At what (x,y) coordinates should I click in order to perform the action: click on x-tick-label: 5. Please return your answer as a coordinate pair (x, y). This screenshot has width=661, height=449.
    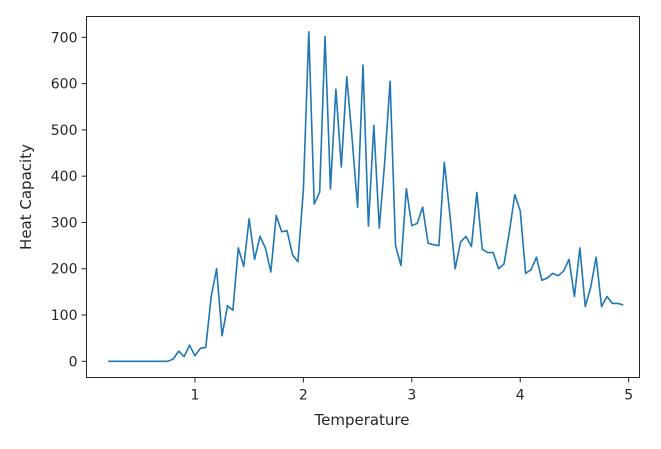
    Looking at the image, I should click on (628, 396).